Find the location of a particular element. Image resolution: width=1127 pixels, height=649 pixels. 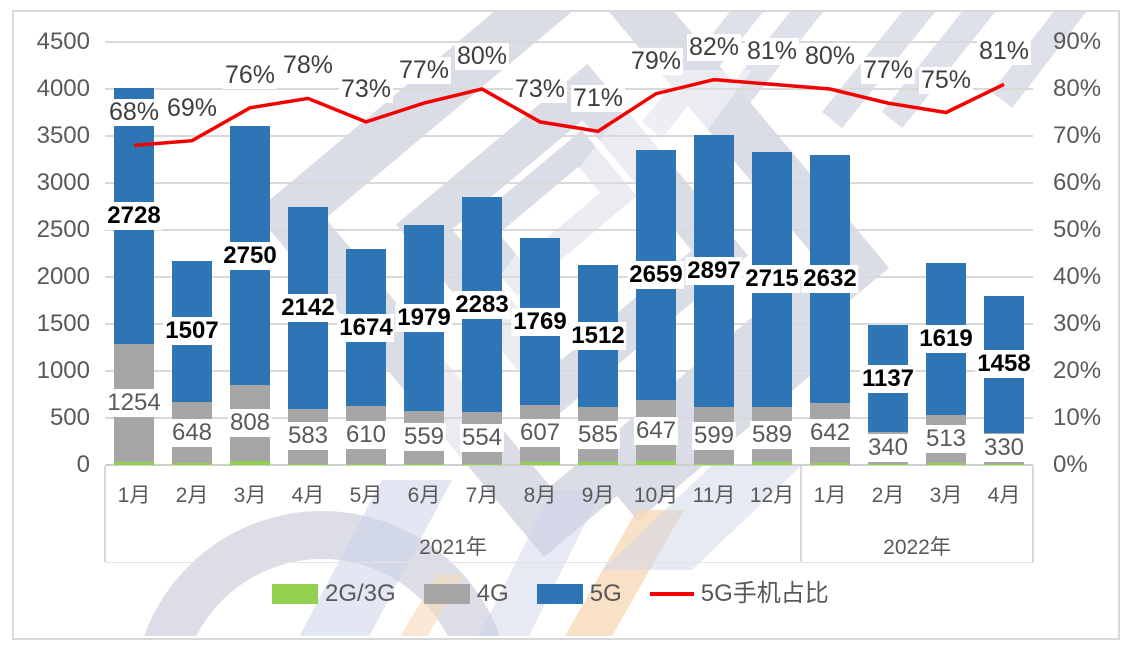

secondary-axis-tick-label: 40% is located at coordinates (1077, 276).